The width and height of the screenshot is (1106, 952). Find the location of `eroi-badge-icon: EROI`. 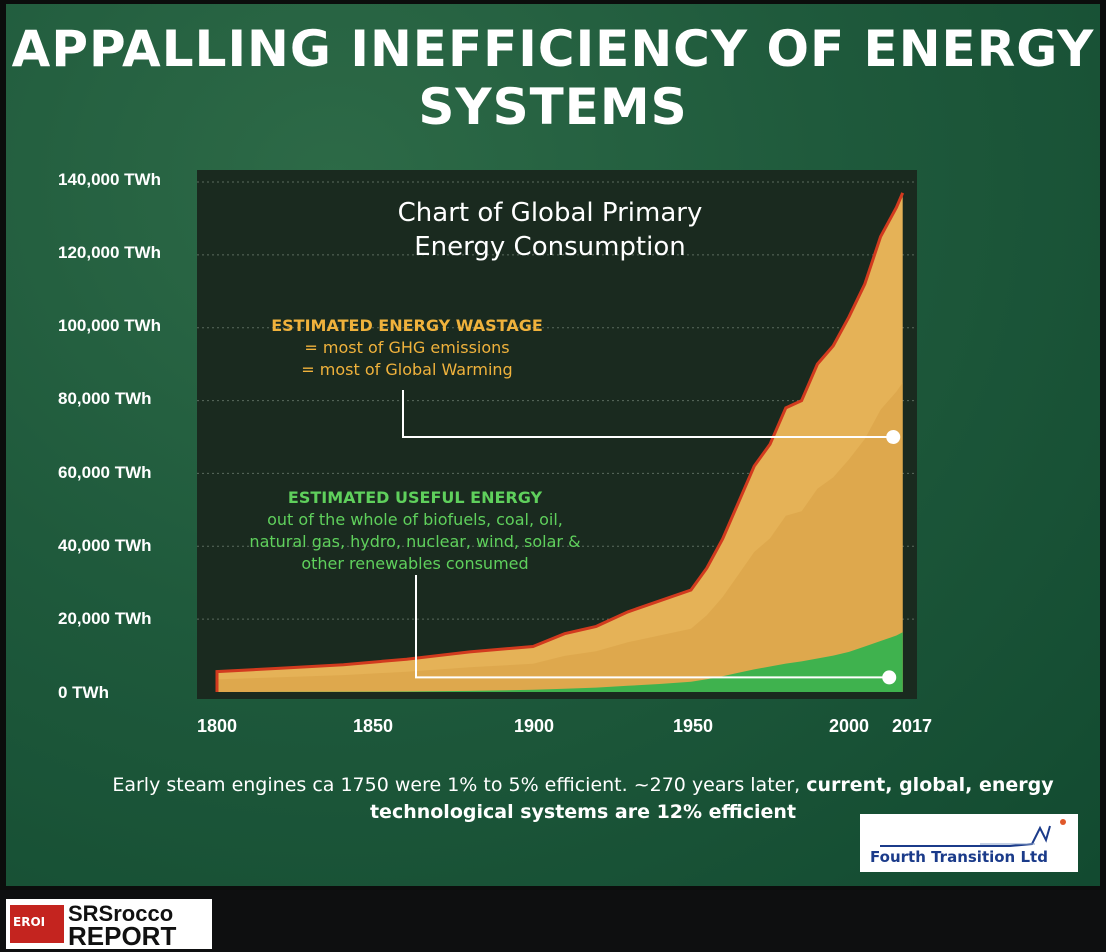

eroi-badge-icon: EROI is located at coordinates (37, 924).